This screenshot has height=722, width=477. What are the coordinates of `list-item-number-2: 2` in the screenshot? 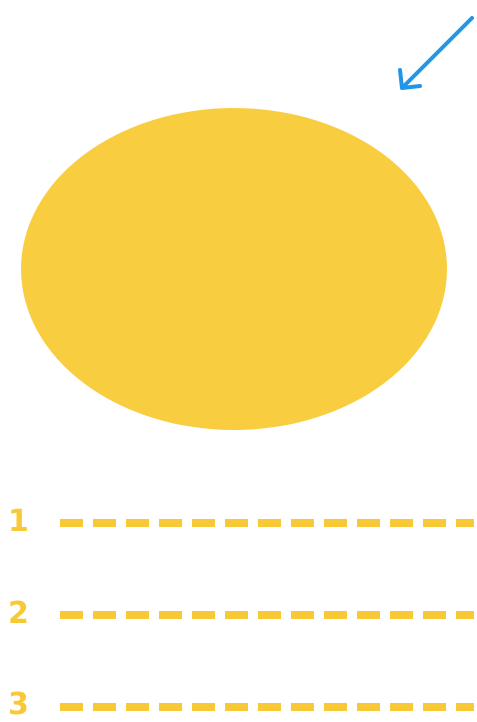 It's located at (18, 613).